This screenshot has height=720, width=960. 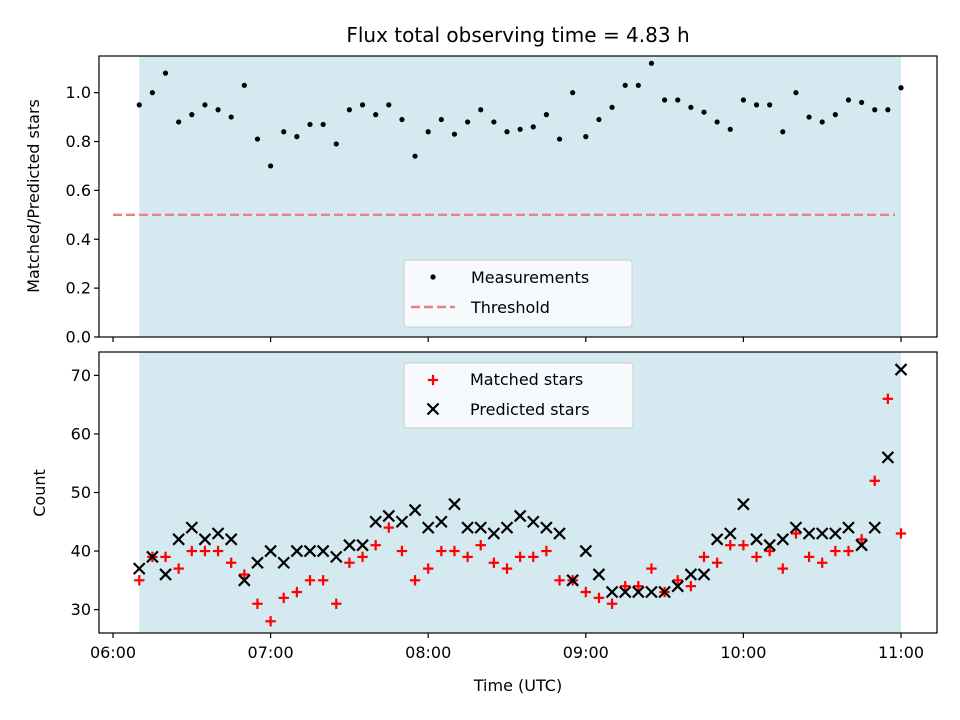 What do you see at coordinates (783, 539) in the screenshot?
I see `predicted-point-49-b` at bounding box center [783, 539].